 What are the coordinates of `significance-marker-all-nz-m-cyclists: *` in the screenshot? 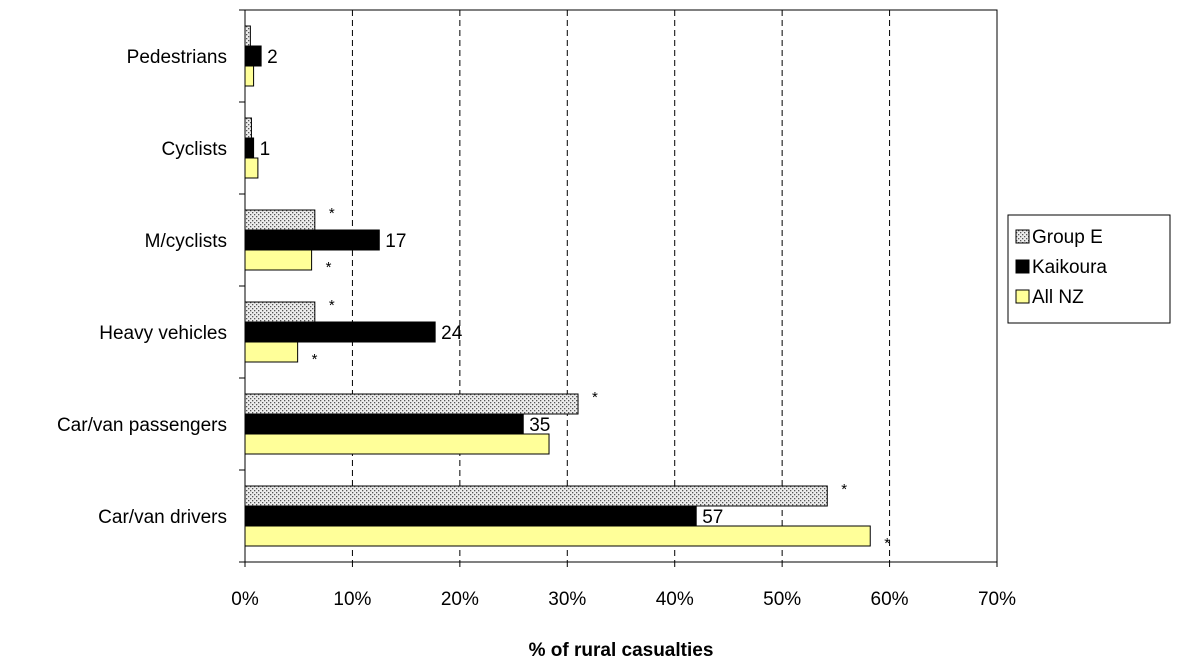 It's located at (329, 267).